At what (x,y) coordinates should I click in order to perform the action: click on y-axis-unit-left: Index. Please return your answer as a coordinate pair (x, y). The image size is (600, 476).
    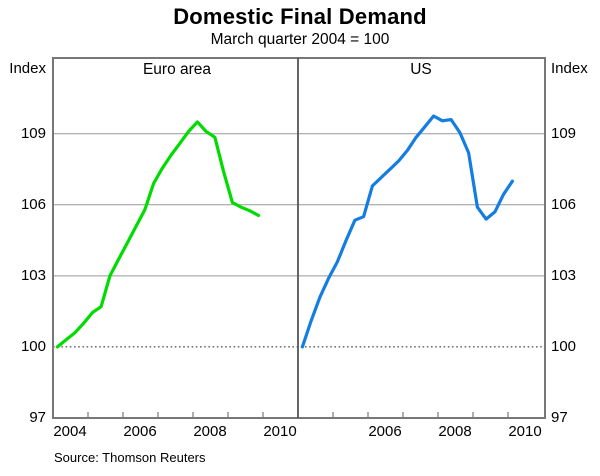
    Looking at the image, I should click on (27, 68).